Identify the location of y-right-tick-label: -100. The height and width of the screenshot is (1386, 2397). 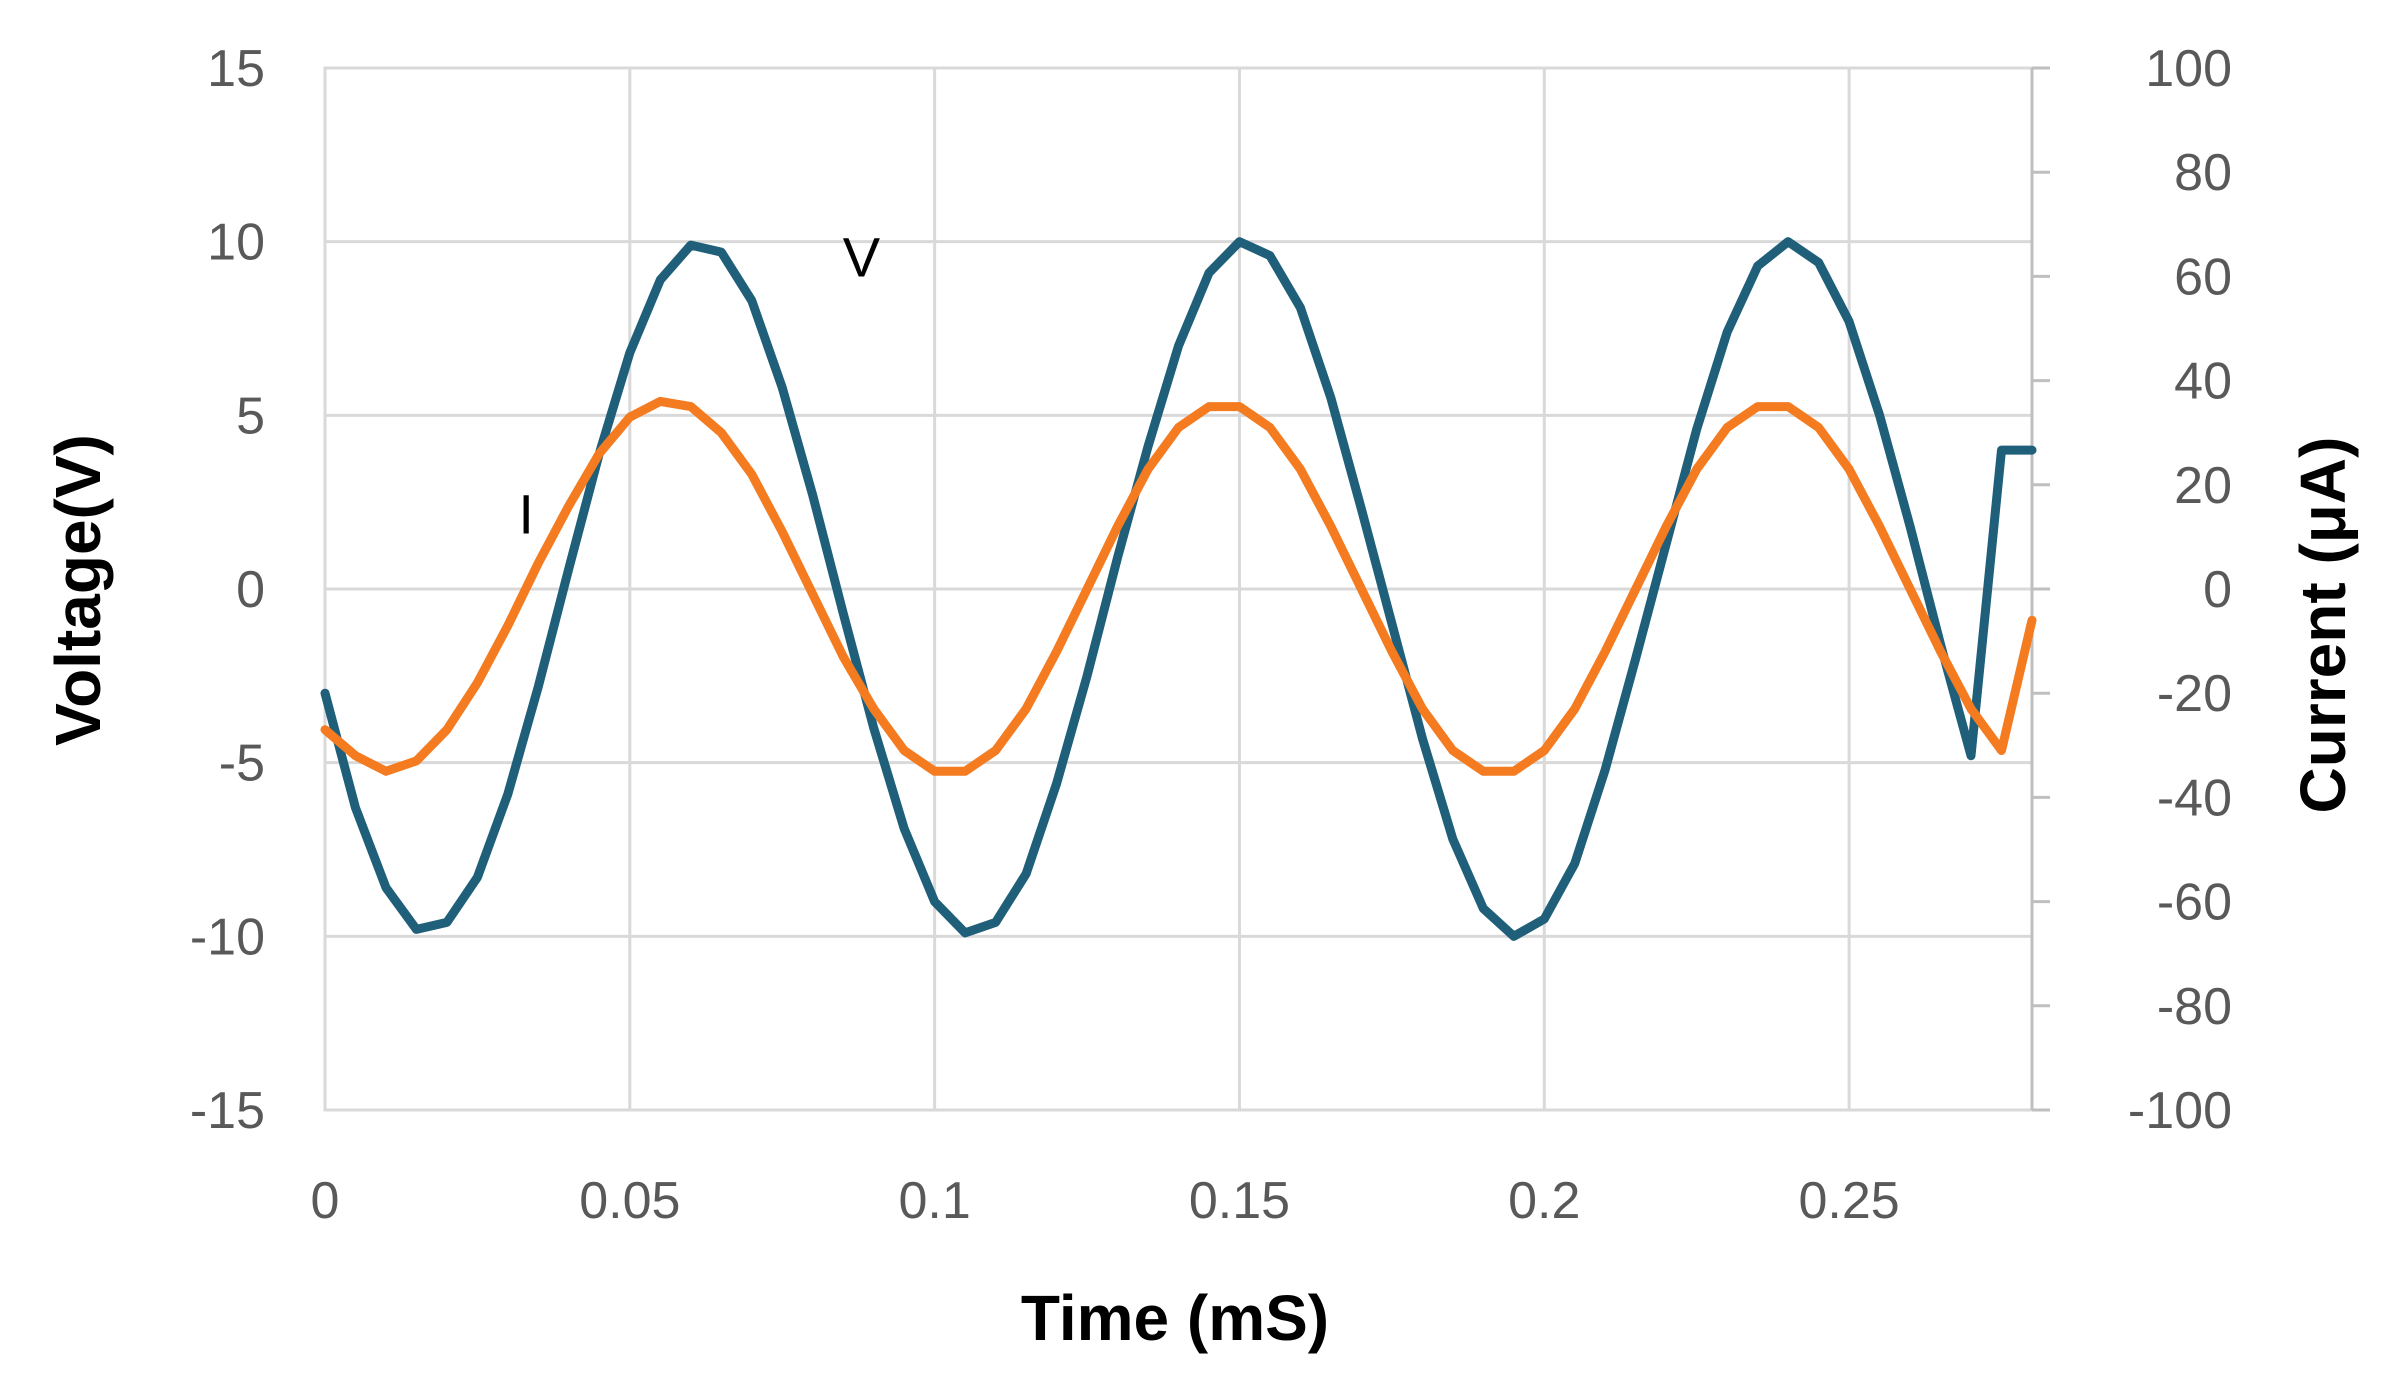
(2180, 1111).